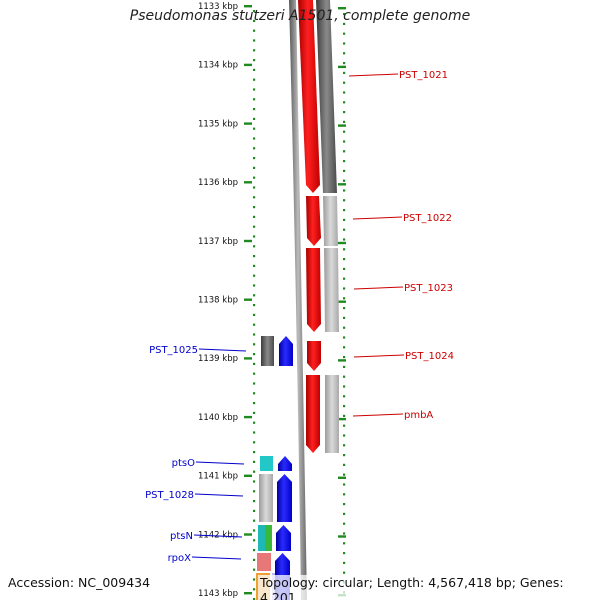 The height and width of the screenshot is (600, 600). Describe the element at coordinates (183, 463) in the screenshot. I see `gene-label-reverse: ptsO` at that location.